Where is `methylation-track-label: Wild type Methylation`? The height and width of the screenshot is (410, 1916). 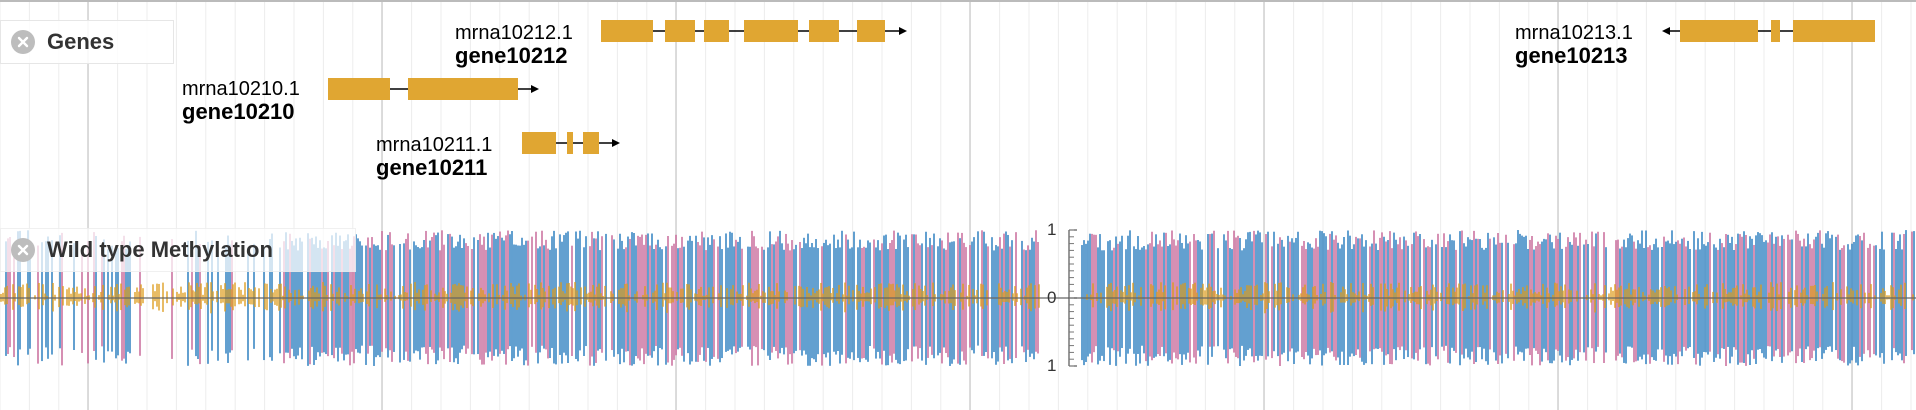
methylation-track-label: Wild type Methylation is located at coordinates (178, 250).